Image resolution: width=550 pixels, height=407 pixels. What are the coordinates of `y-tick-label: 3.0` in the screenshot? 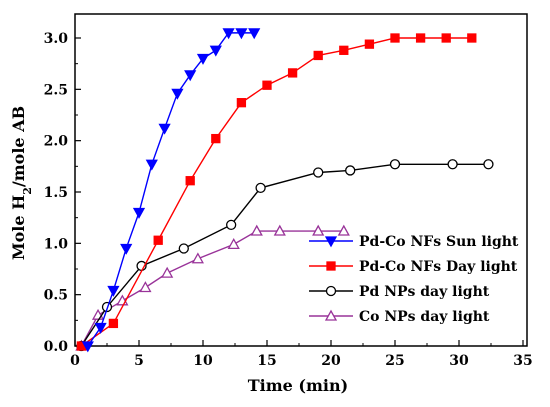 It's located at (56, 39).